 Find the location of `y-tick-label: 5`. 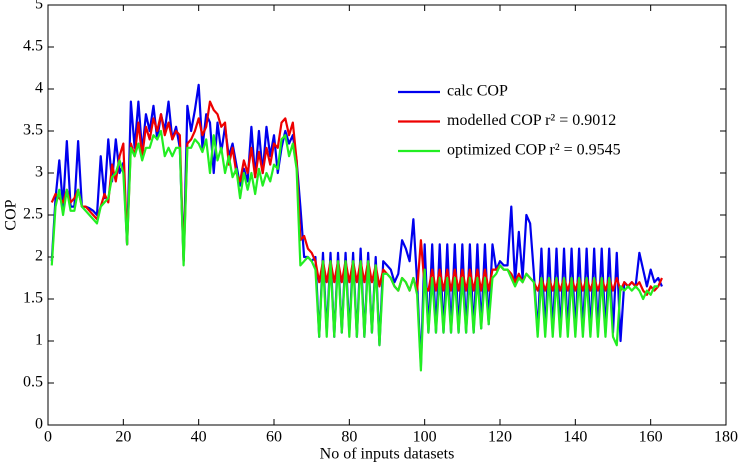

y-tick-label: 5 is located at coordinates (39, 6).